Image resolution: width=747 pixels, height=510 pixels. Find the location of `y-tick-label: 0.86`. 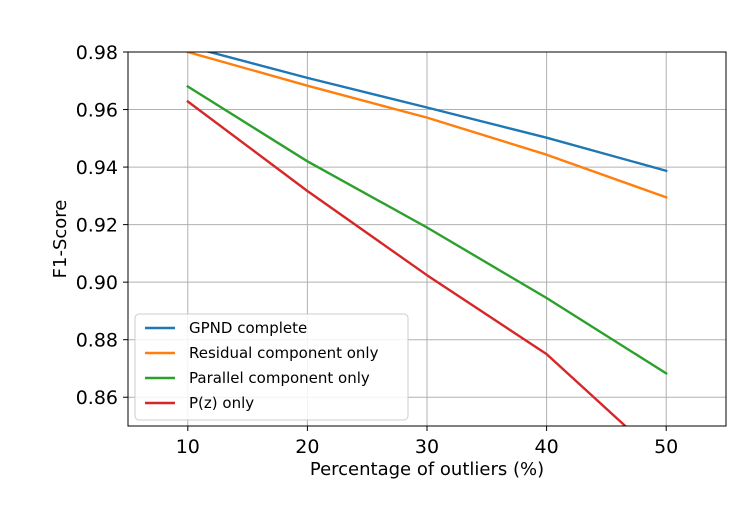

y-tick-label: 0.86 is located at coordinates (97, 398).